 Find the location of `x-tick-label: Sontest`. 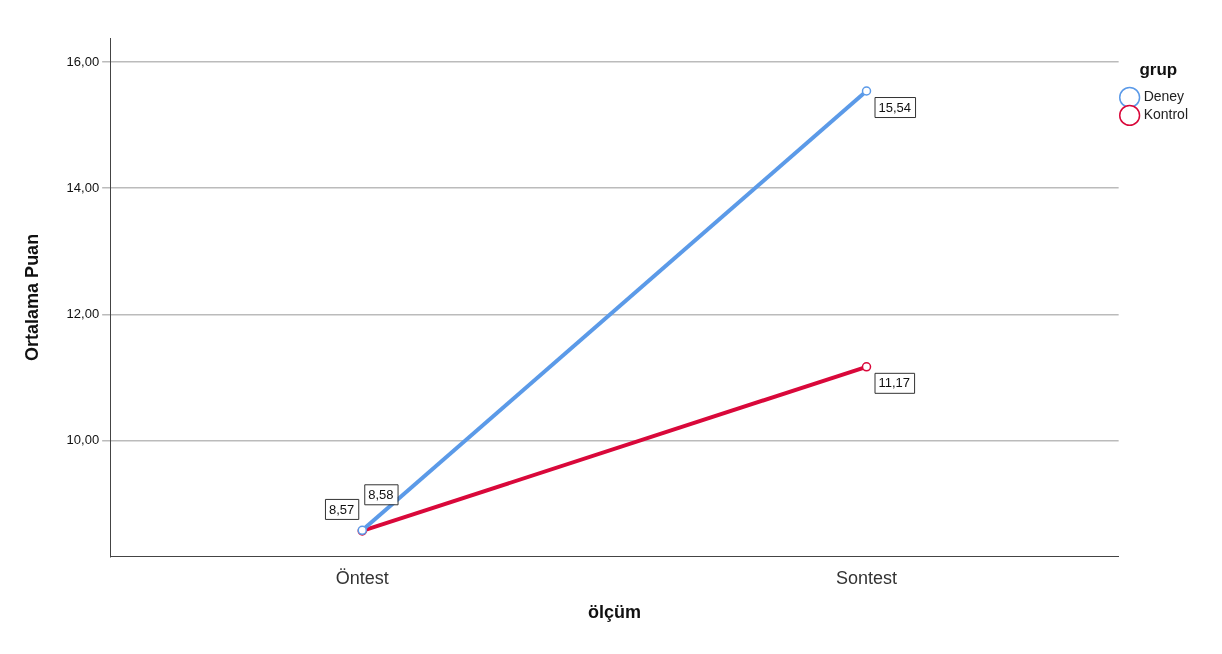

x-tick-label: Sontest is located at coordinates (866, 577).